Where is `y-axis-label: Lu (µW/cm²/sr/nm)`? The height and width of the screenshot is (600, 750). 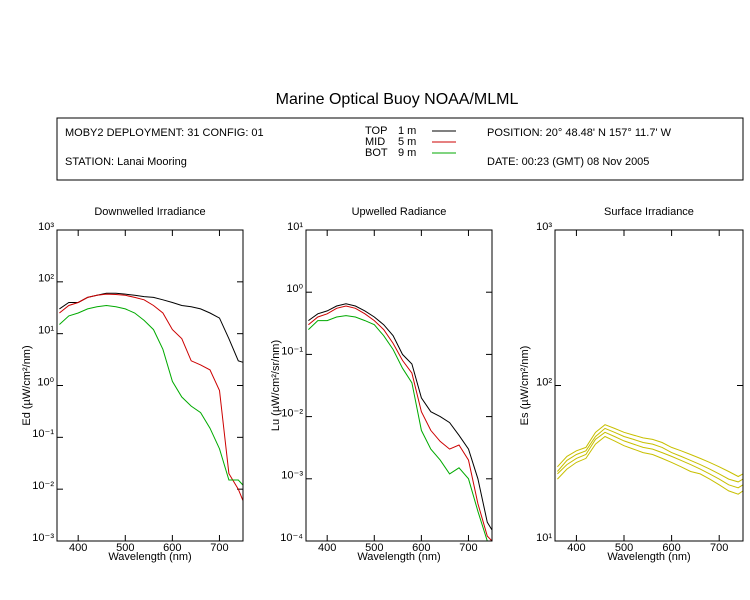
y-axis-label: Lu (µW/cm²/sr/nm) is located at coordinates (276, 385).